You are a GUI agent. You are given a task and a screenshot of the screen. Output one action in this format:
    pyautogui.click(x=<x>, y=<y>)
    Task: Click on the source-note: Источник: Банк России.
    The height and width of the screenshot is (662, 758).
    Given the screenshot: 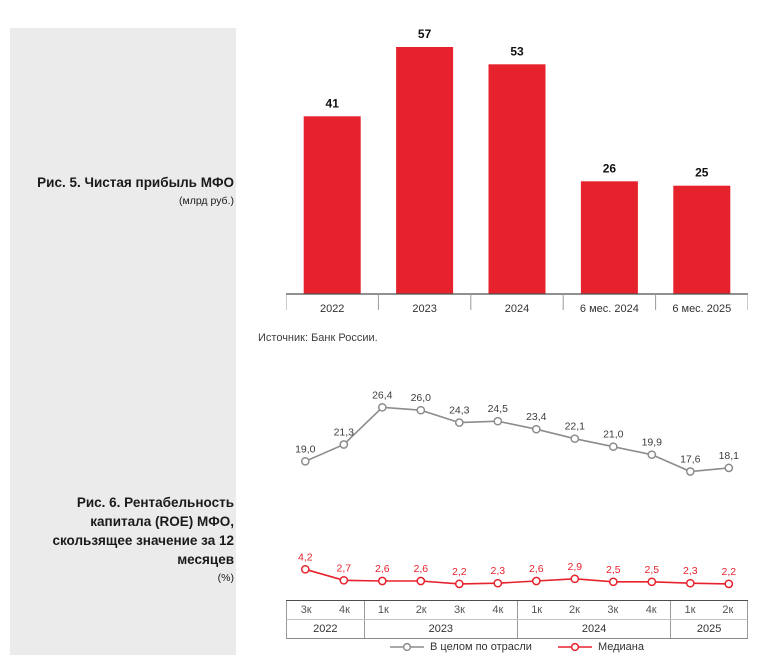 What is the action you would take?
    pyautogui.click(x=318, y=338)
    